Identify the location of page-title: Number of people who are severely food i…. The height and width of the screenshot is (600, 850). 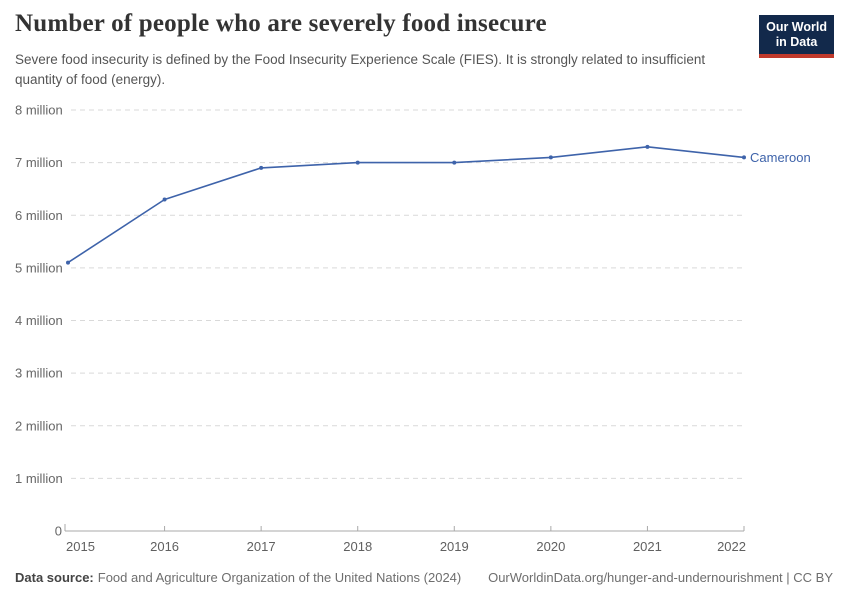
(281, 23).